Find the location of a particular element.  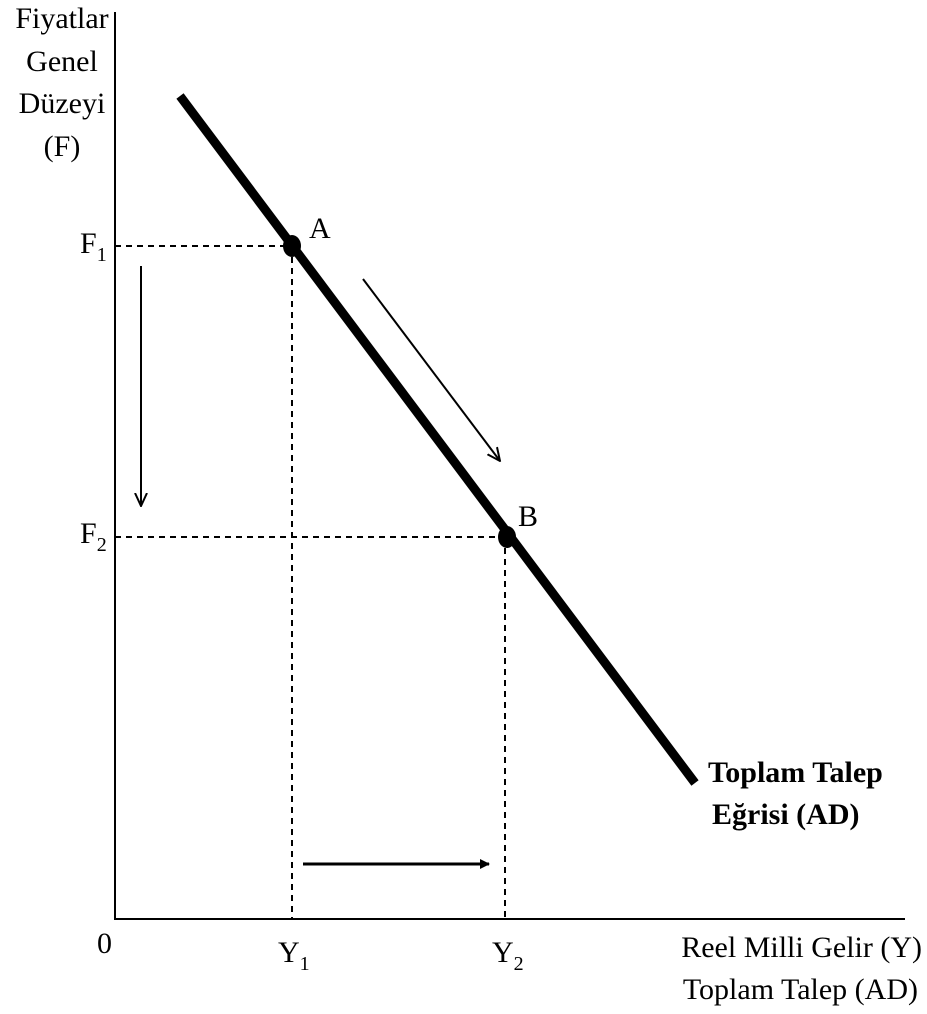

price-level-f1-sub: 1 is located at coordinates (102, 255).